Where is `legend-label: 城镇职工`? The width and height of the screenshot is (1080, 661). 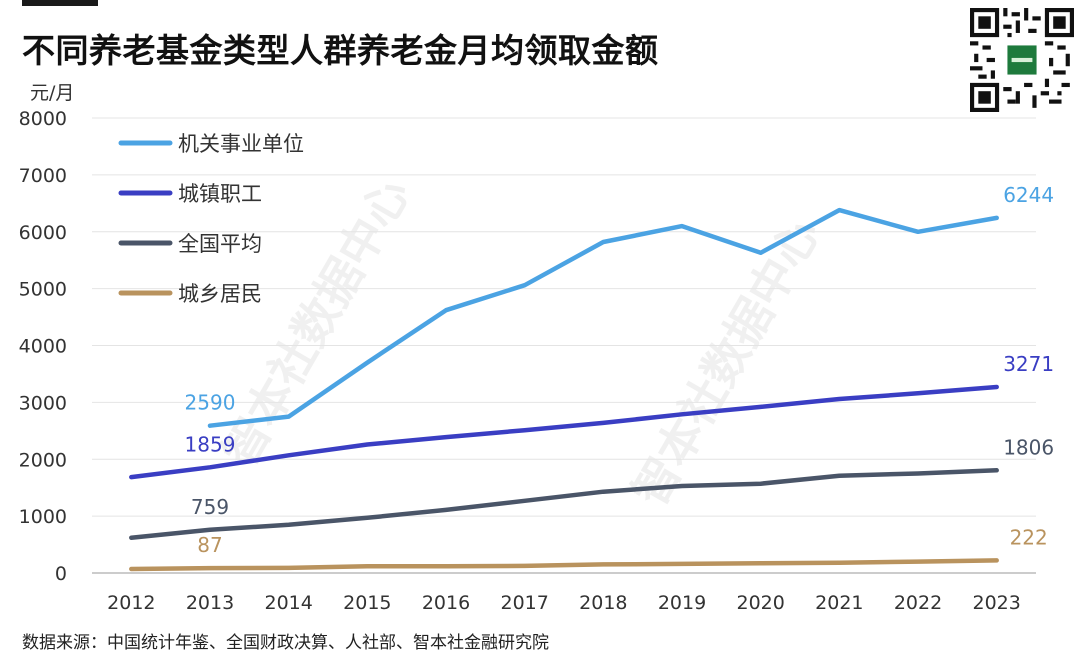
legend-label: 城镇职工 is located at coordinates (220, 194).